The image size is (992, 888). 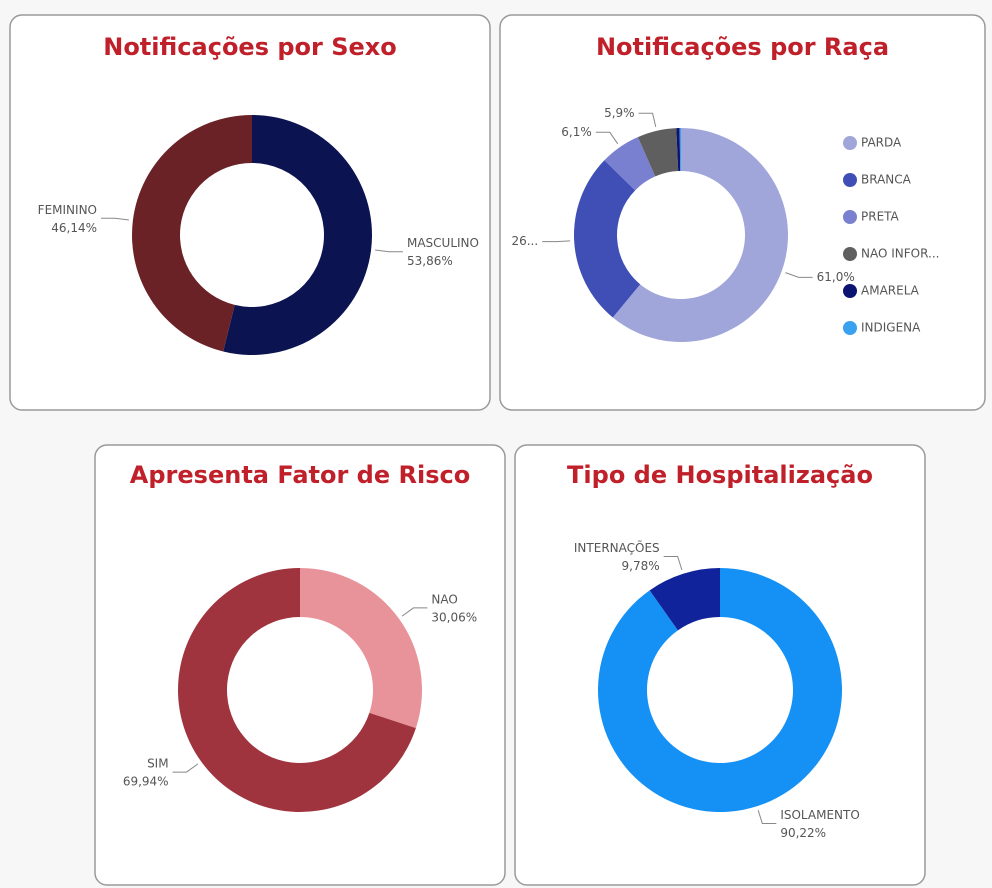 What do you see at coordinates (819, 815) in the screenshot?
I see `slice-name: ISOLAMENTO` at bounding box center [819, 815].